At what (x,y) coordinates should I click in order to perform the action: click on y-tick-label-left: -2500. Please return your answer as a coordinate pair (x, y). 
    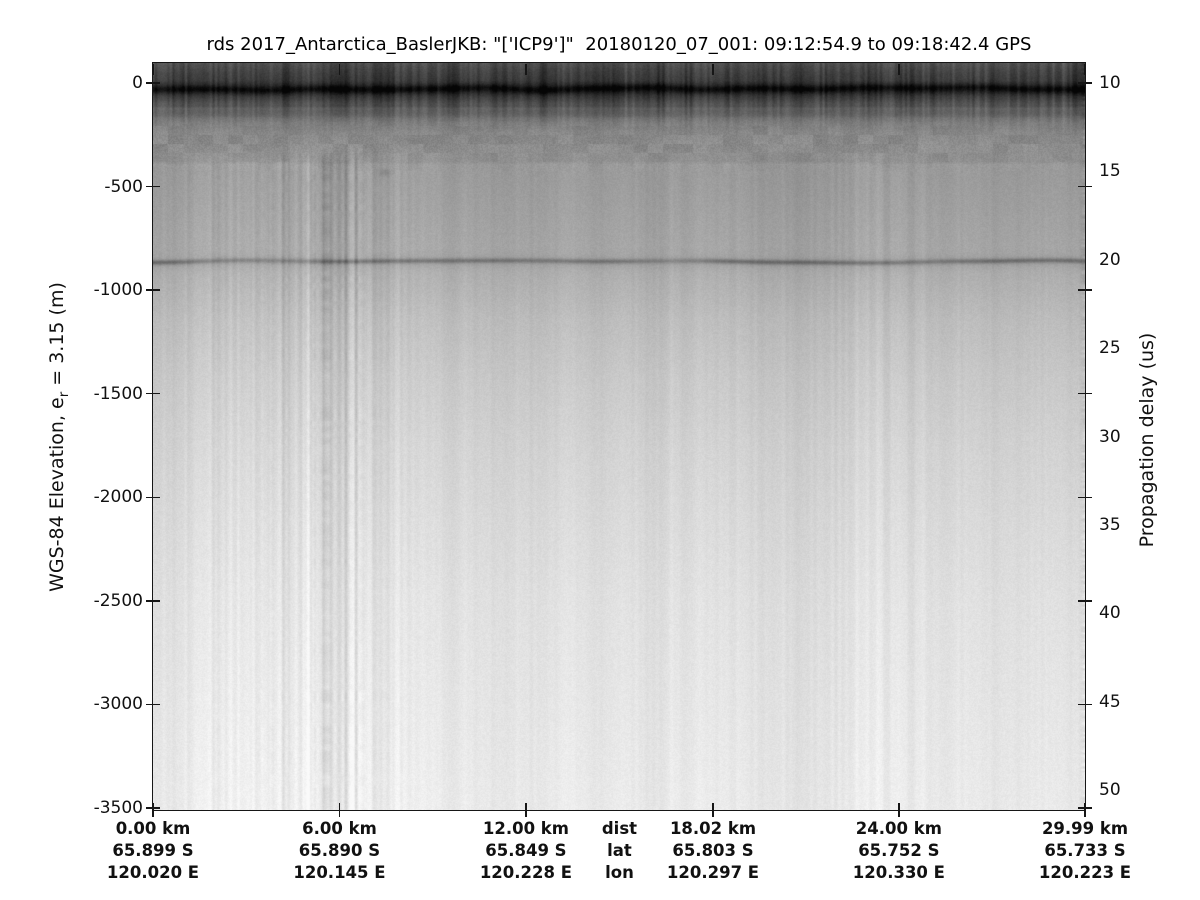
    Looking at the image, I should click on (118, 600).